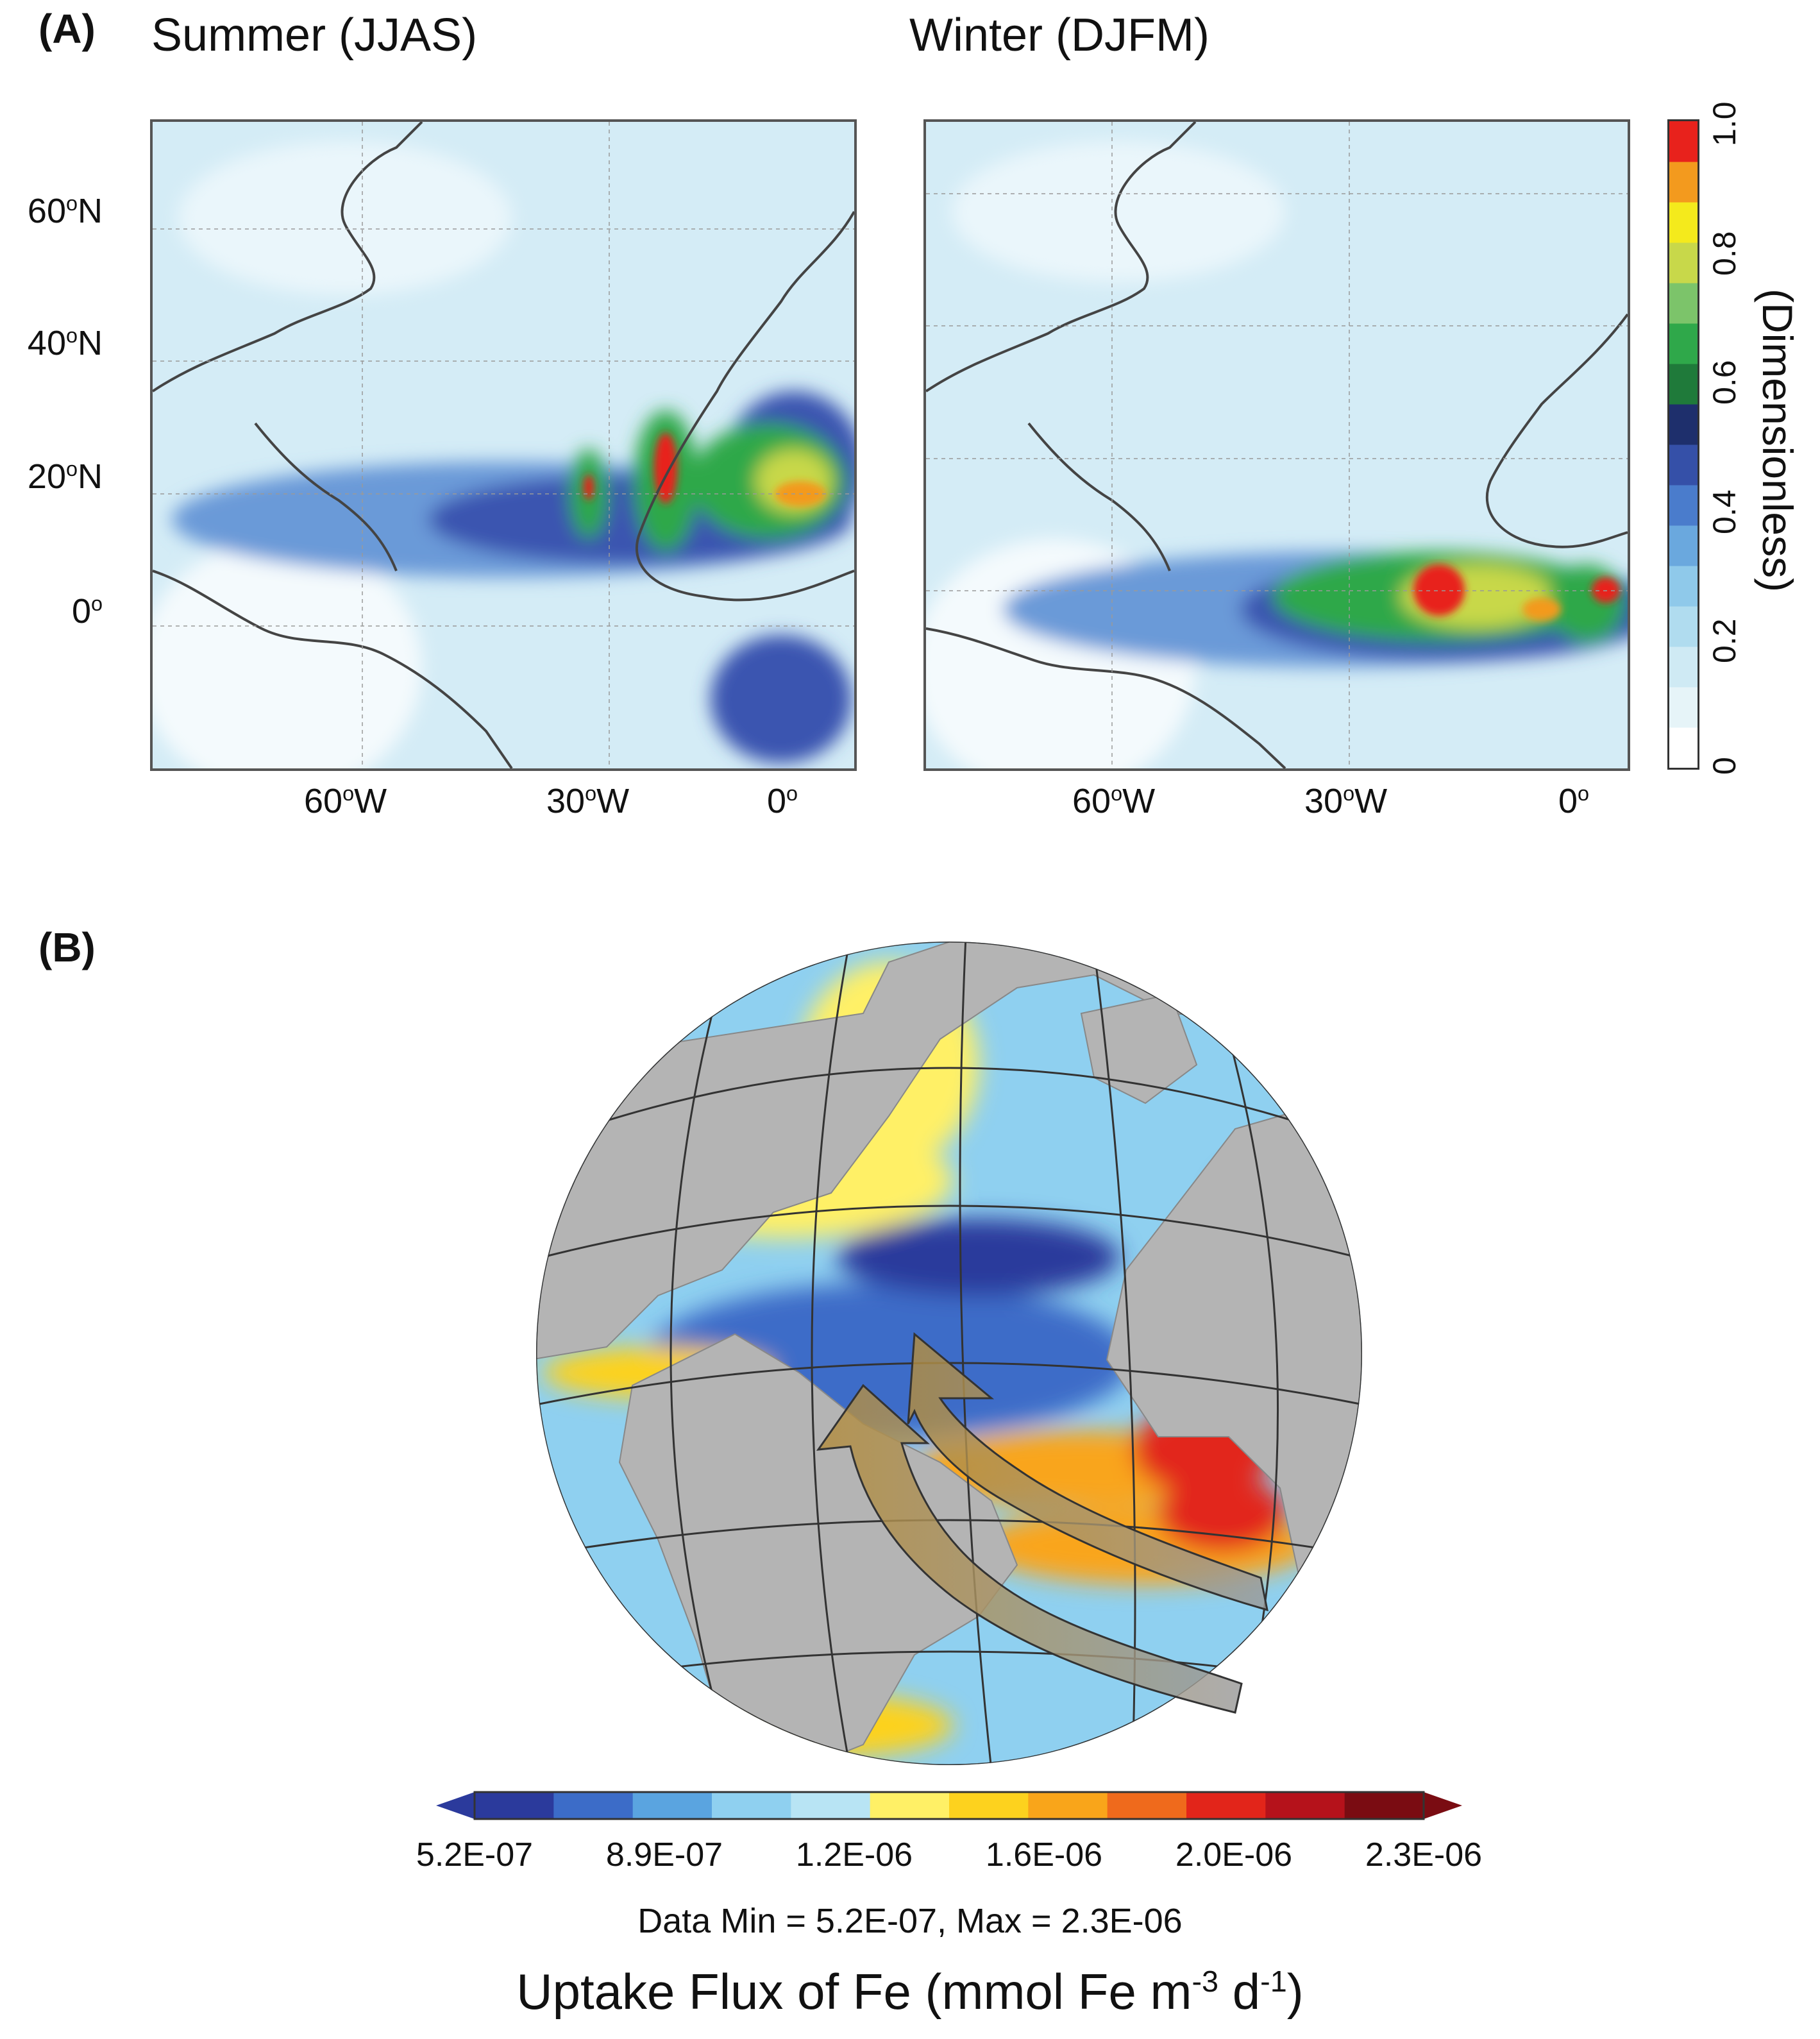 This screenshot has height=2039, width=1820. Describe the element at coordinates (588, 801) in the screenshot. I see `summer-lon-tick-30w: 30oW` at that location.